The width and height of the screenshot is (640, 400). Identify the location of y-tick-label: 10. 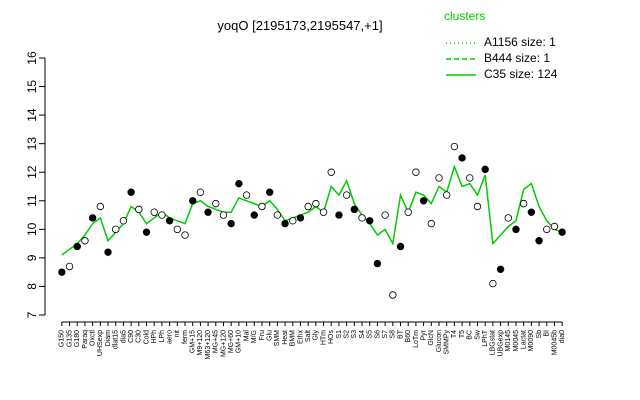
(32, 229).